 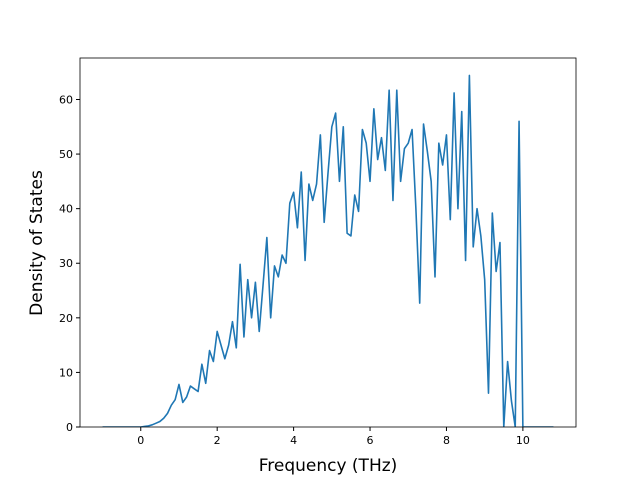 What do you see at coordinates (217, 440) in the screenshot?
I see `x-tick-label: 2` at bounding box center [217, 440].